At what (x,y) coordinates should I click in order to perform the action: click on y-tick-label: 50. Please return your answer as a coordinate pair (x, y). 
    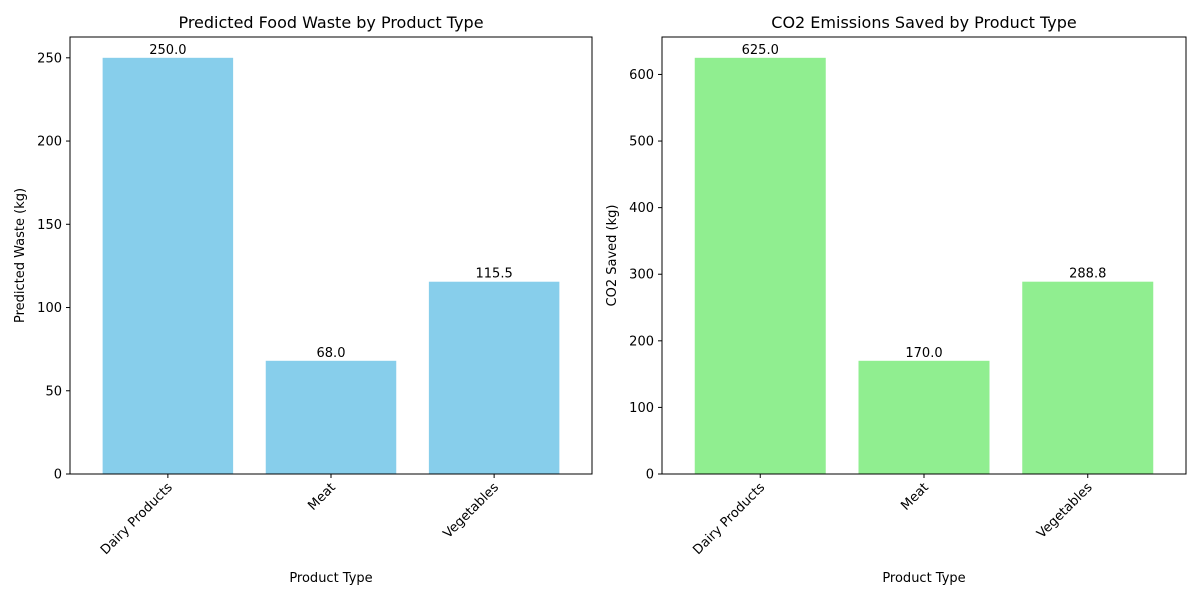
    Looking at the image, I should click on (53, 391).